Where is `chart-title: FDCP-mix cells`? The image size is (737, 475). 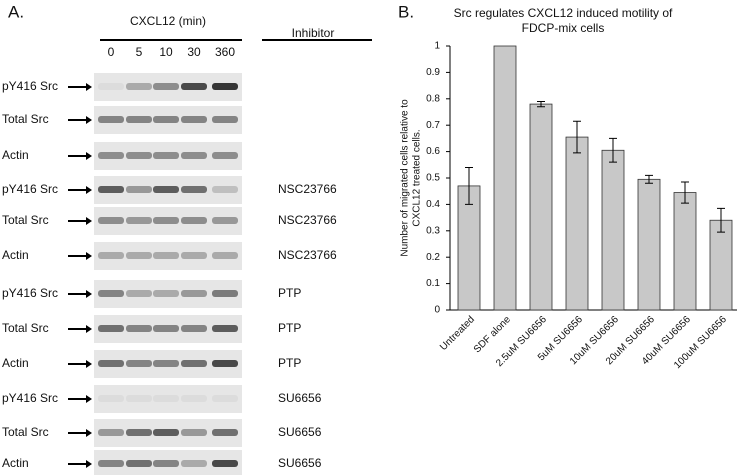
chart-title: FDCP-mix cells is located at coordinates (563, 28).